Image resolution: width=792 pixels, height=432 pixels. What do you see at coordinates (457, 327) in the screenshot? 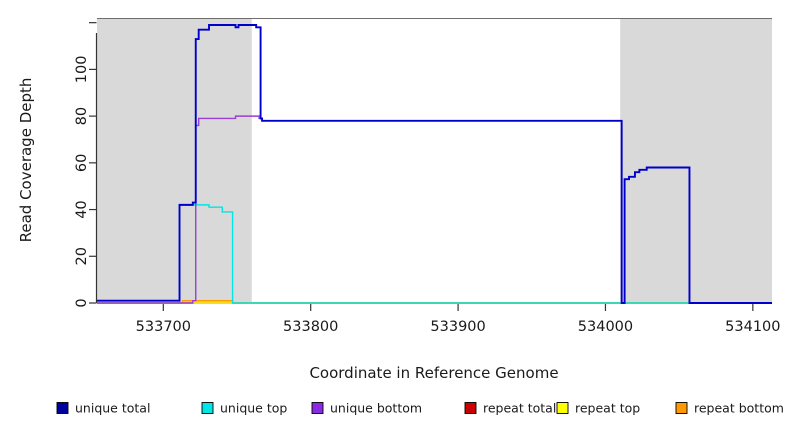
I see `x-tick-label: 533900` at bounding box center [457, 327].